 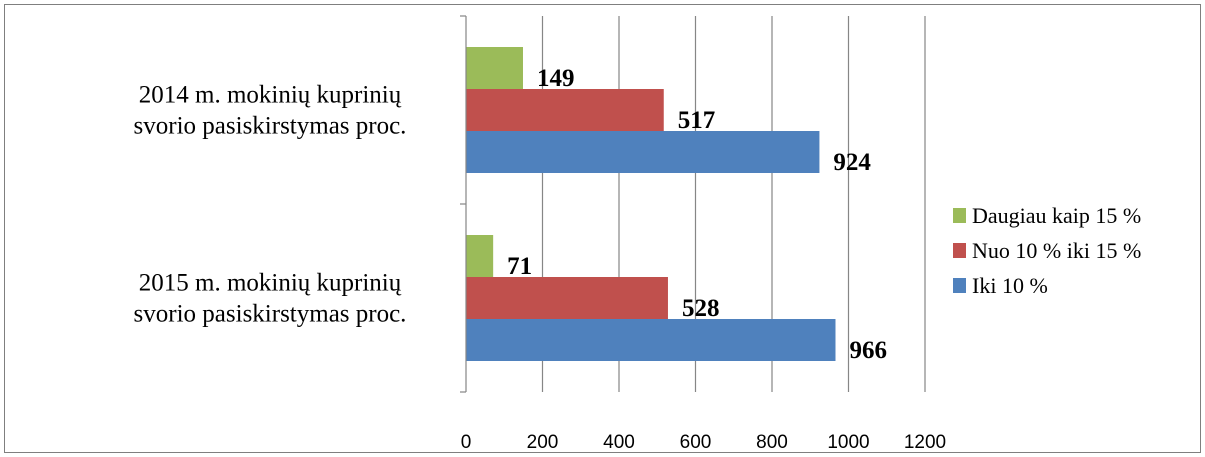 I want to click on data-label: 528, so click(x=701, y=308).